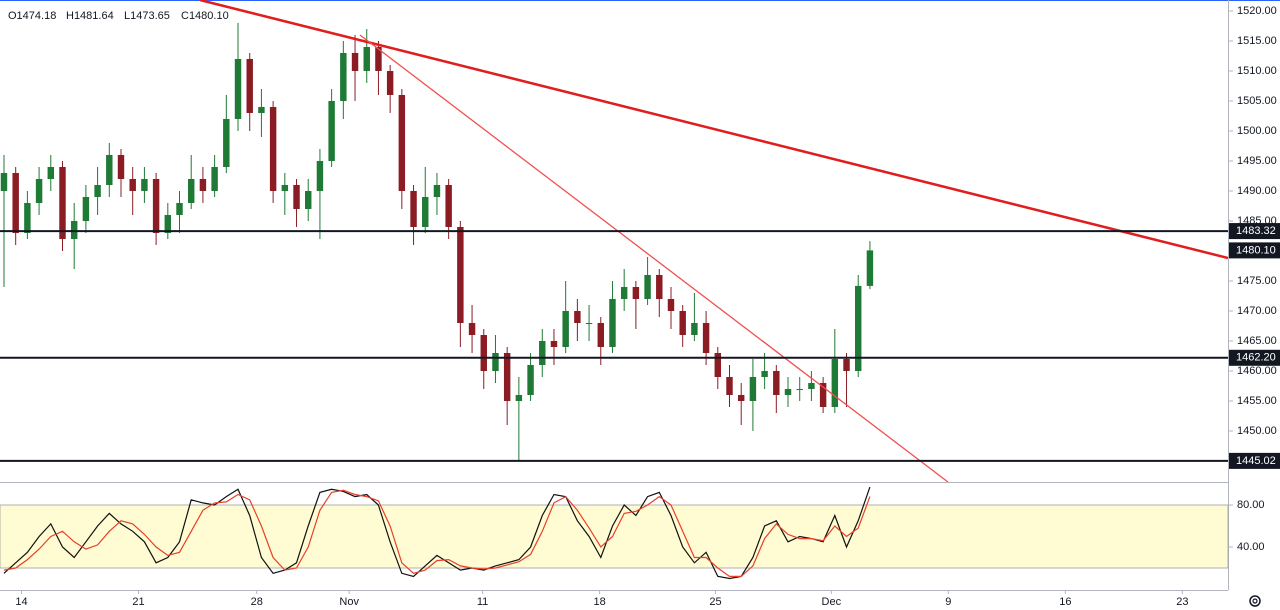 The height and width of the screenshot is (610, 1280). What do you see at coordinates (1257, 11) in the screenshot?
I see `y-tick-label: 1520.00` at bounding box center [1257, 11].